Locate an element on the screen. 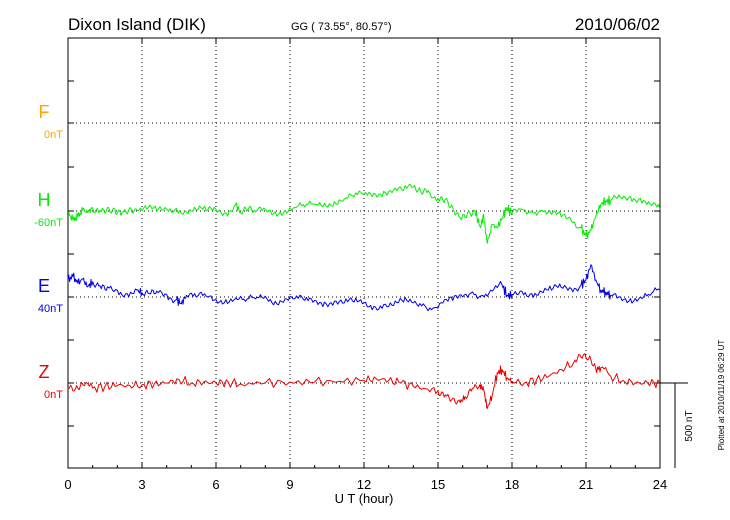 Image resolution: width=730 pixels, height=520 pixels. x-tick-label: 0 is located at coordinates (67, 484).